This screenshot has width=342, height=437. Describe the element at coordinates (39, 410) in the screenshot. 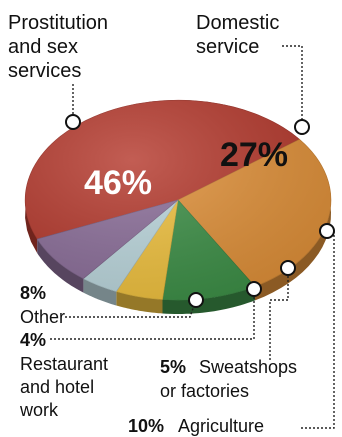

I see `category-label-restaurant-and-hotel-work: work` at that location.